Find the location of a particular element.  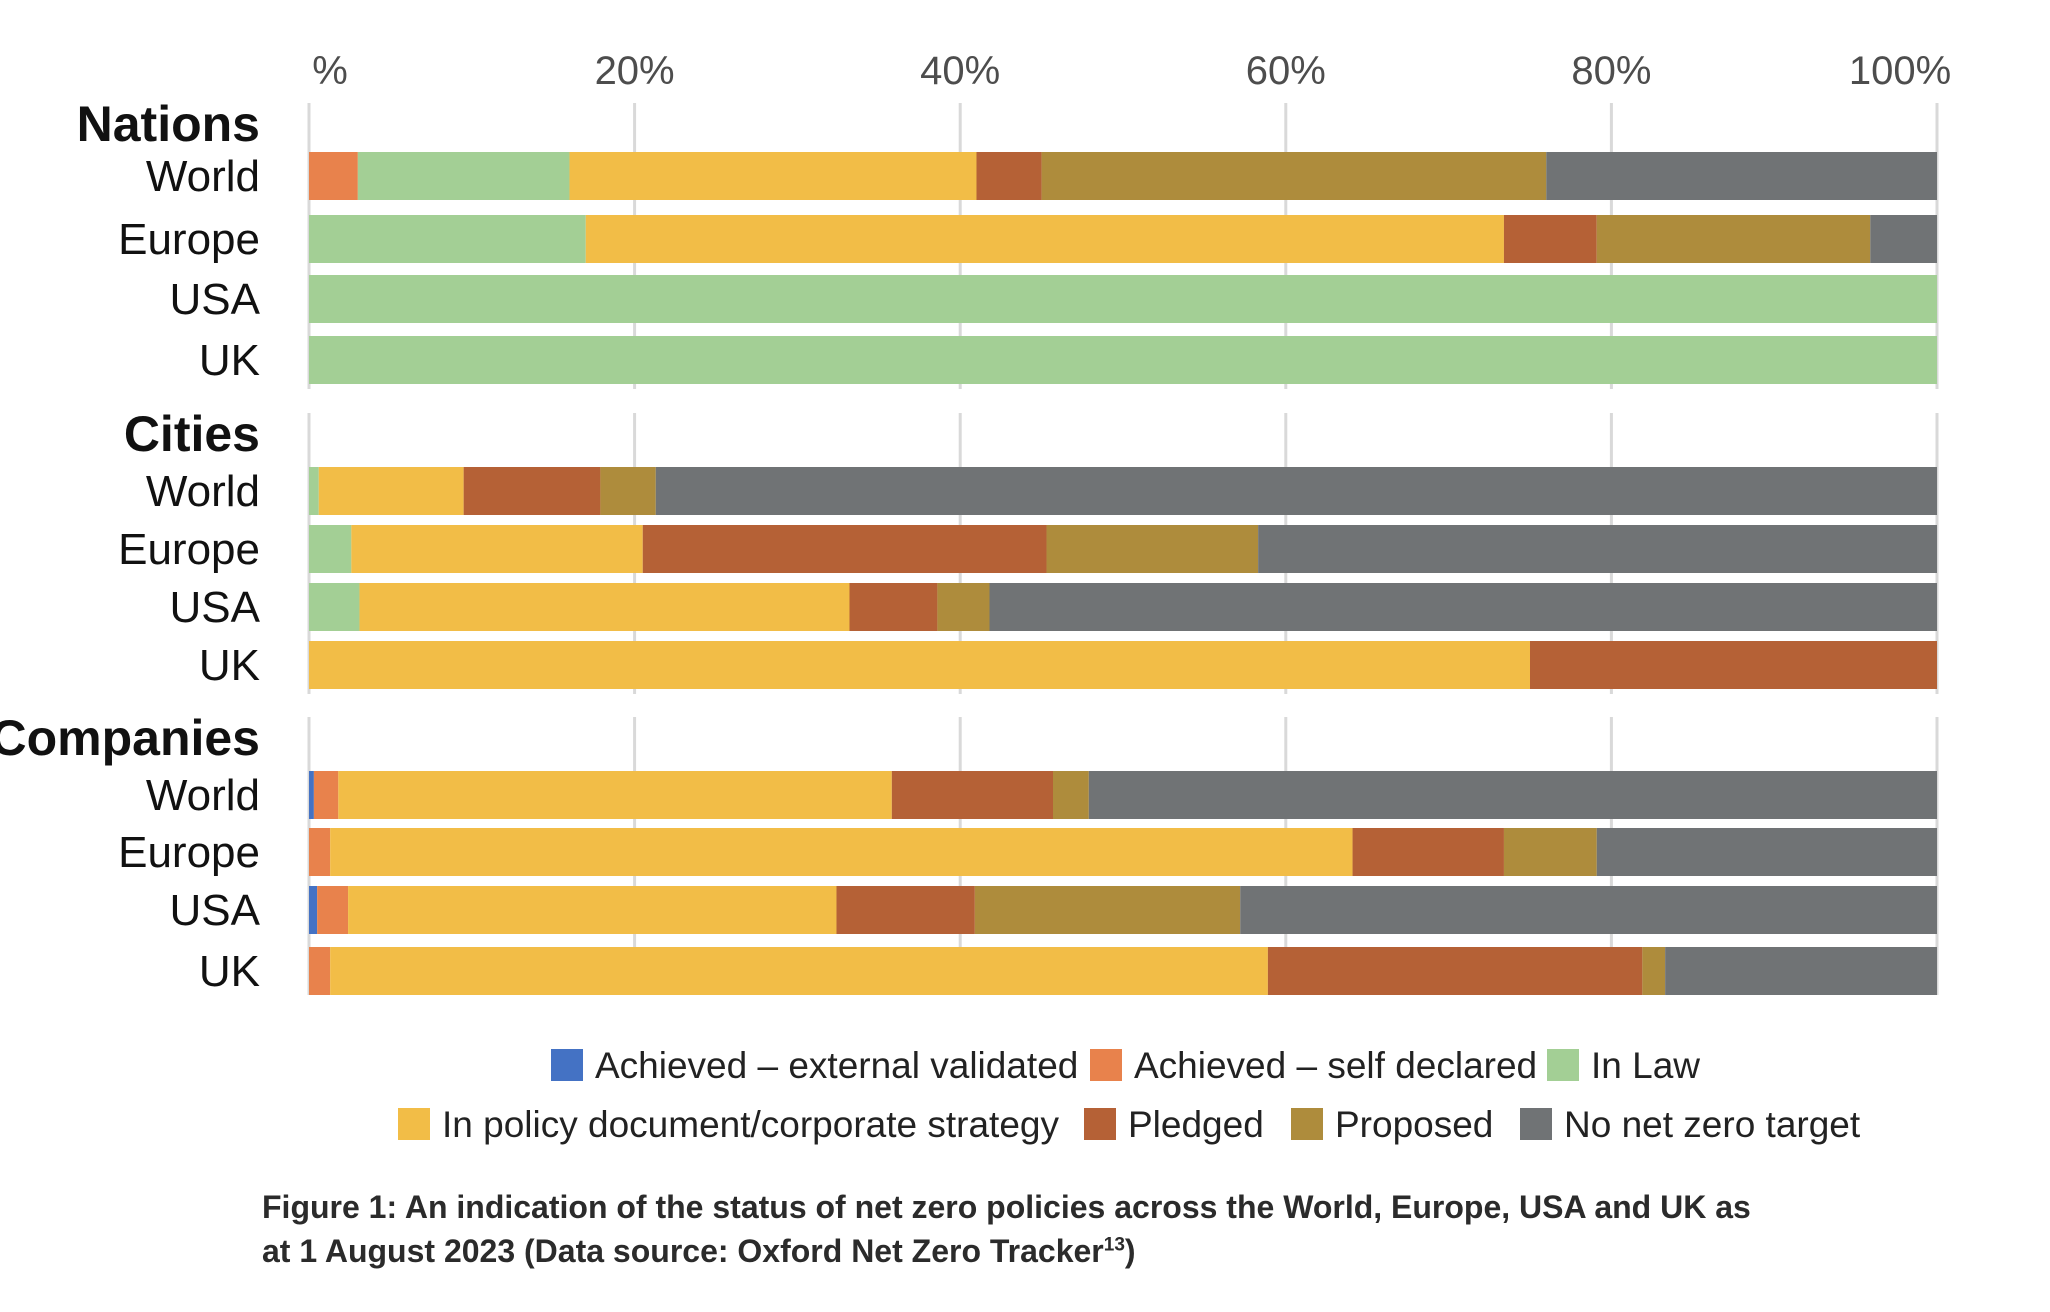

x-axis-tick-labels: % 20% 40% 60% 80% 100% is located at coordinates (1131, 71).